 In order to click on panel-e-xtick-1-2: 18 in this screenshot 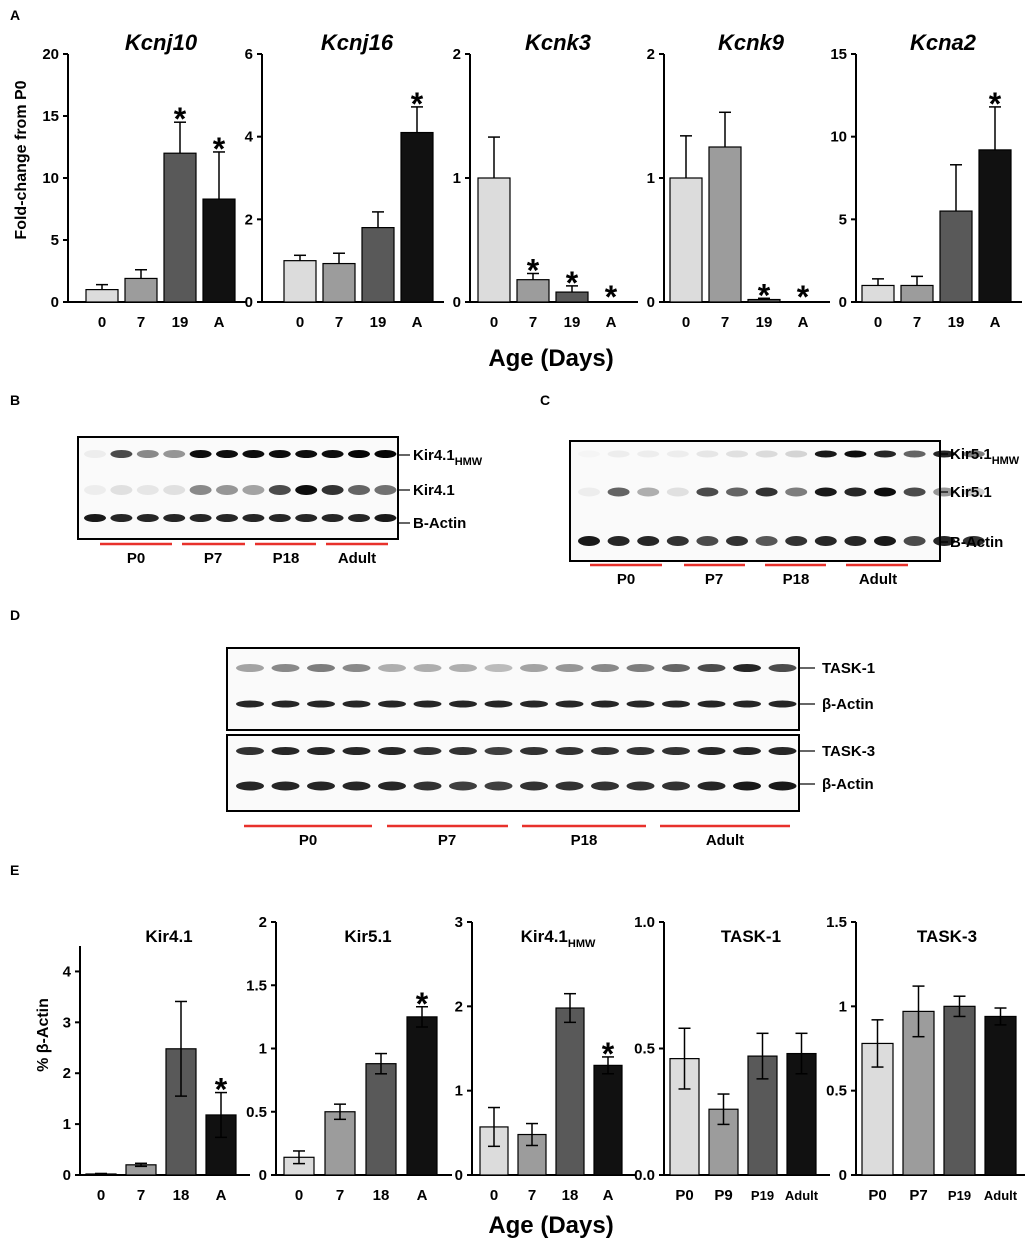, I will do `click(381, 1195)`.